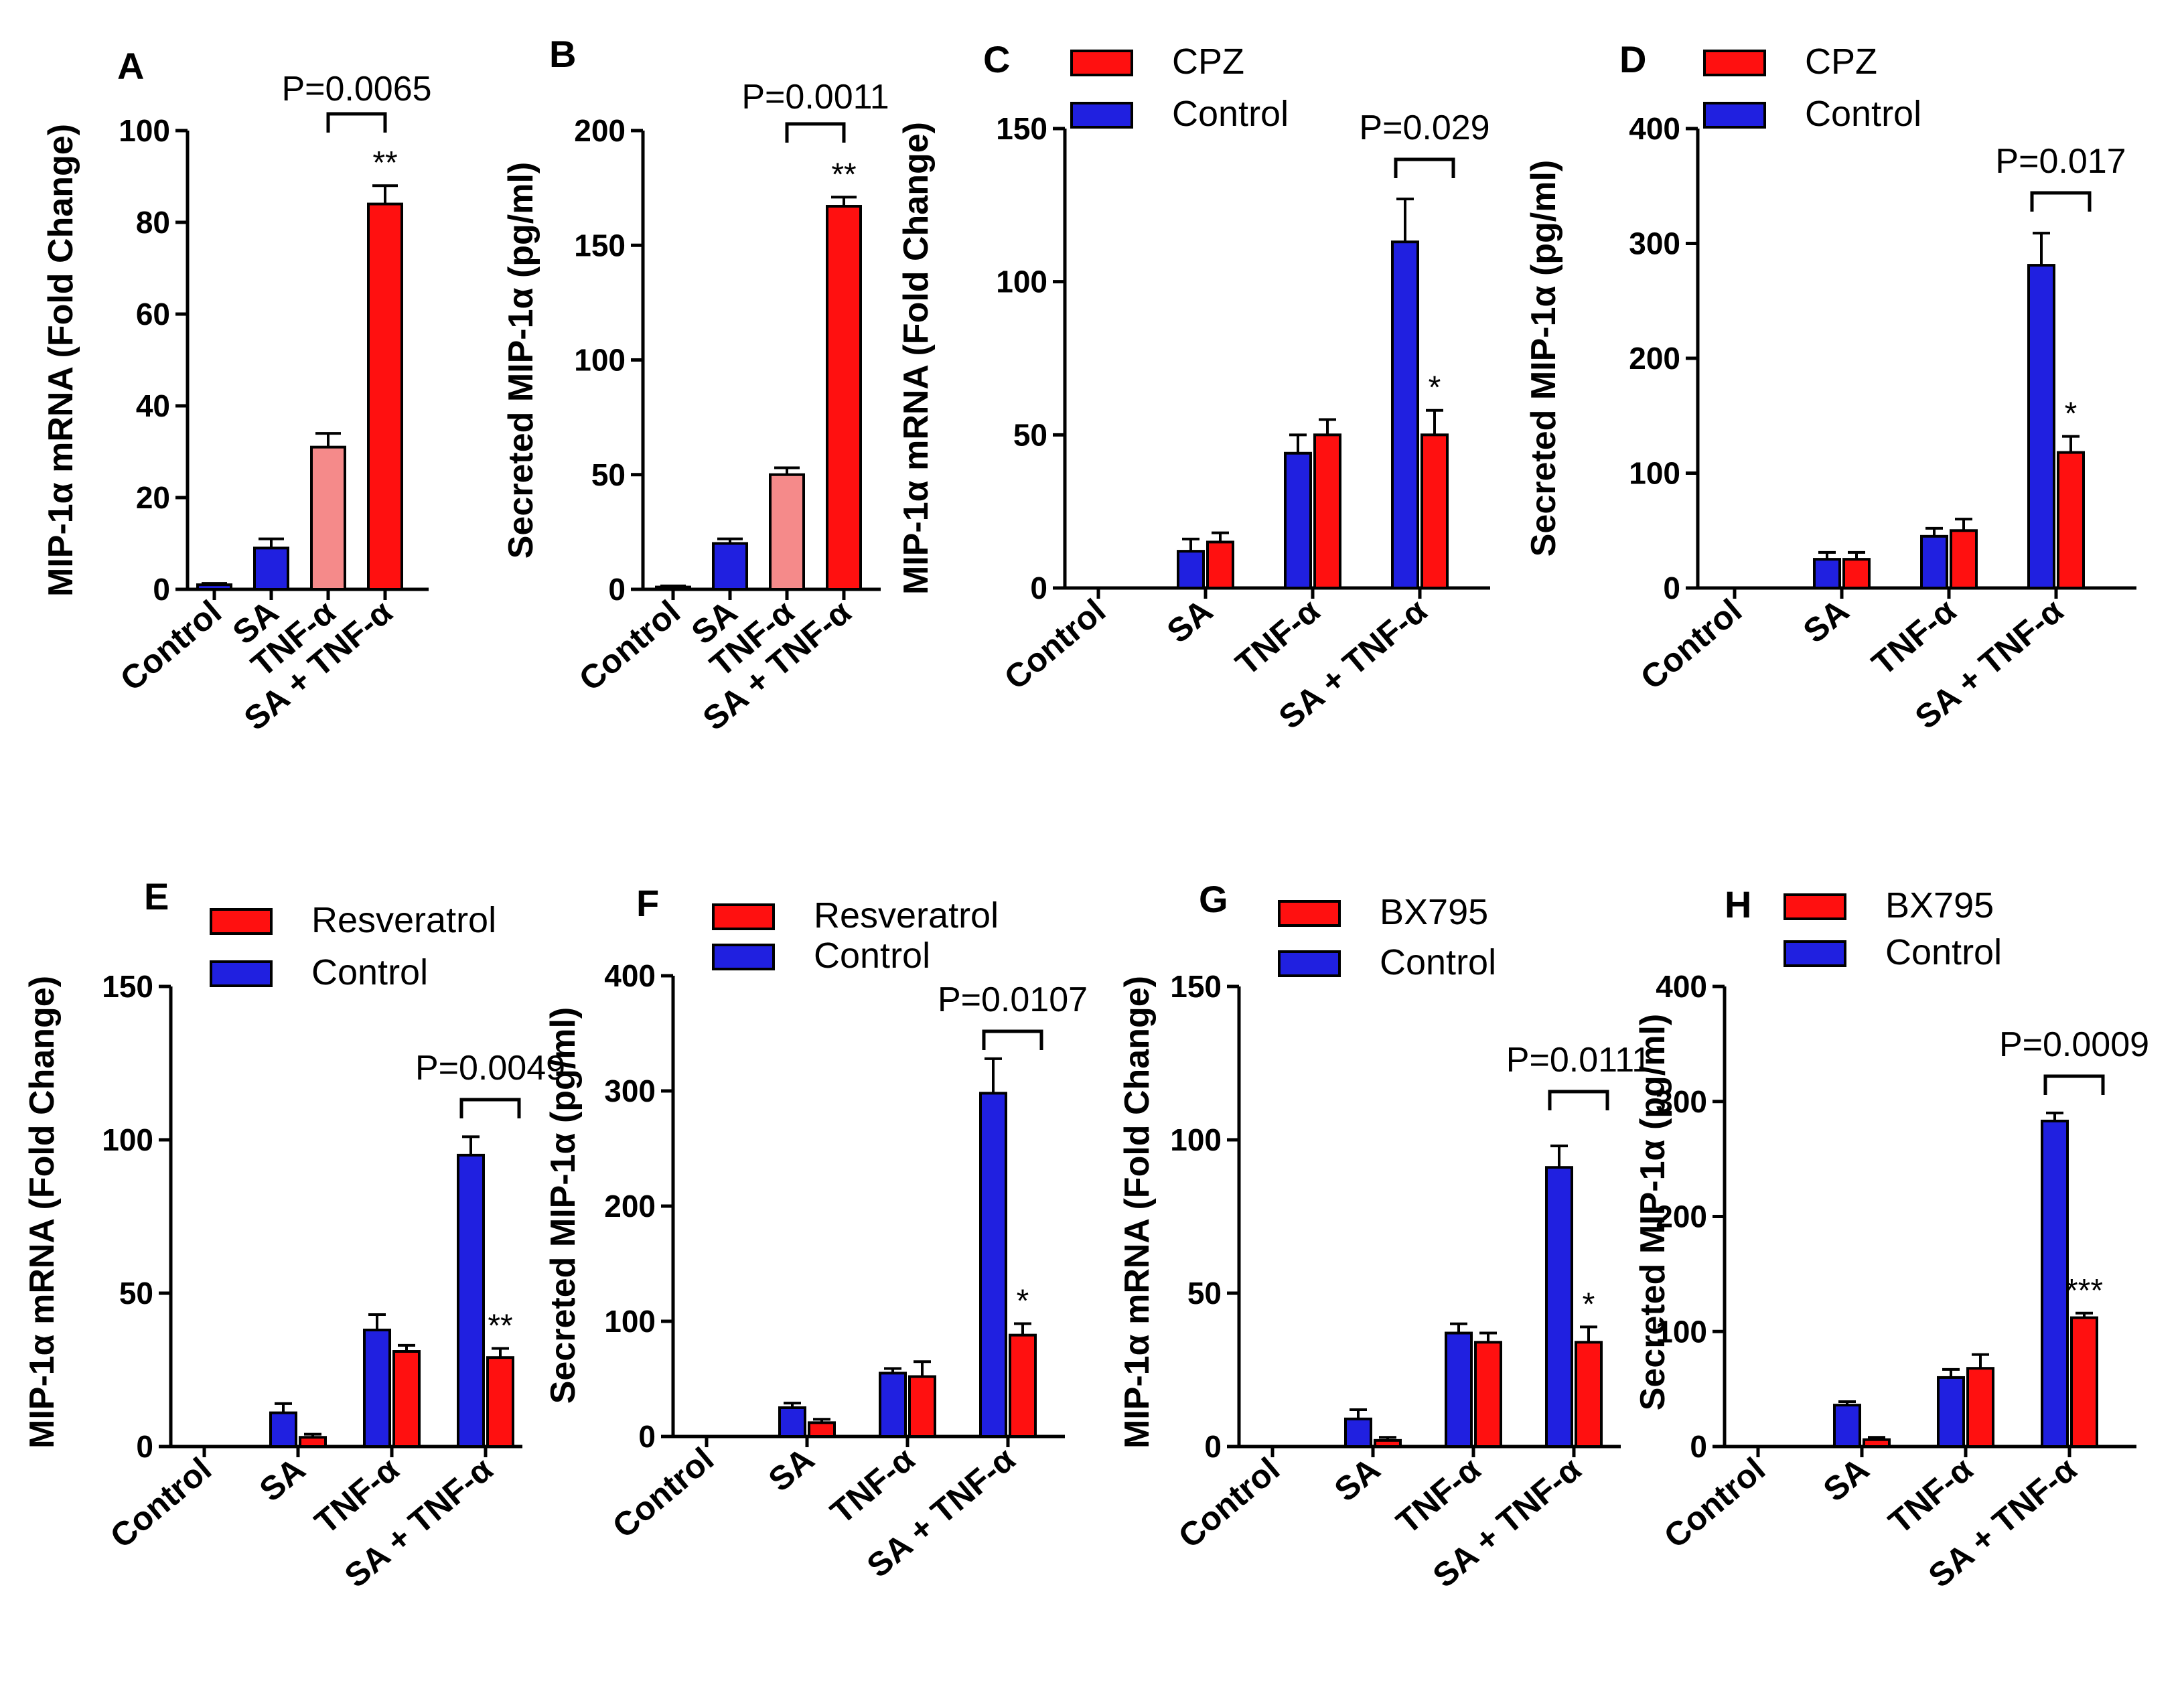  I want to click on p-value-label: P=0.017, so click(2060, 161).